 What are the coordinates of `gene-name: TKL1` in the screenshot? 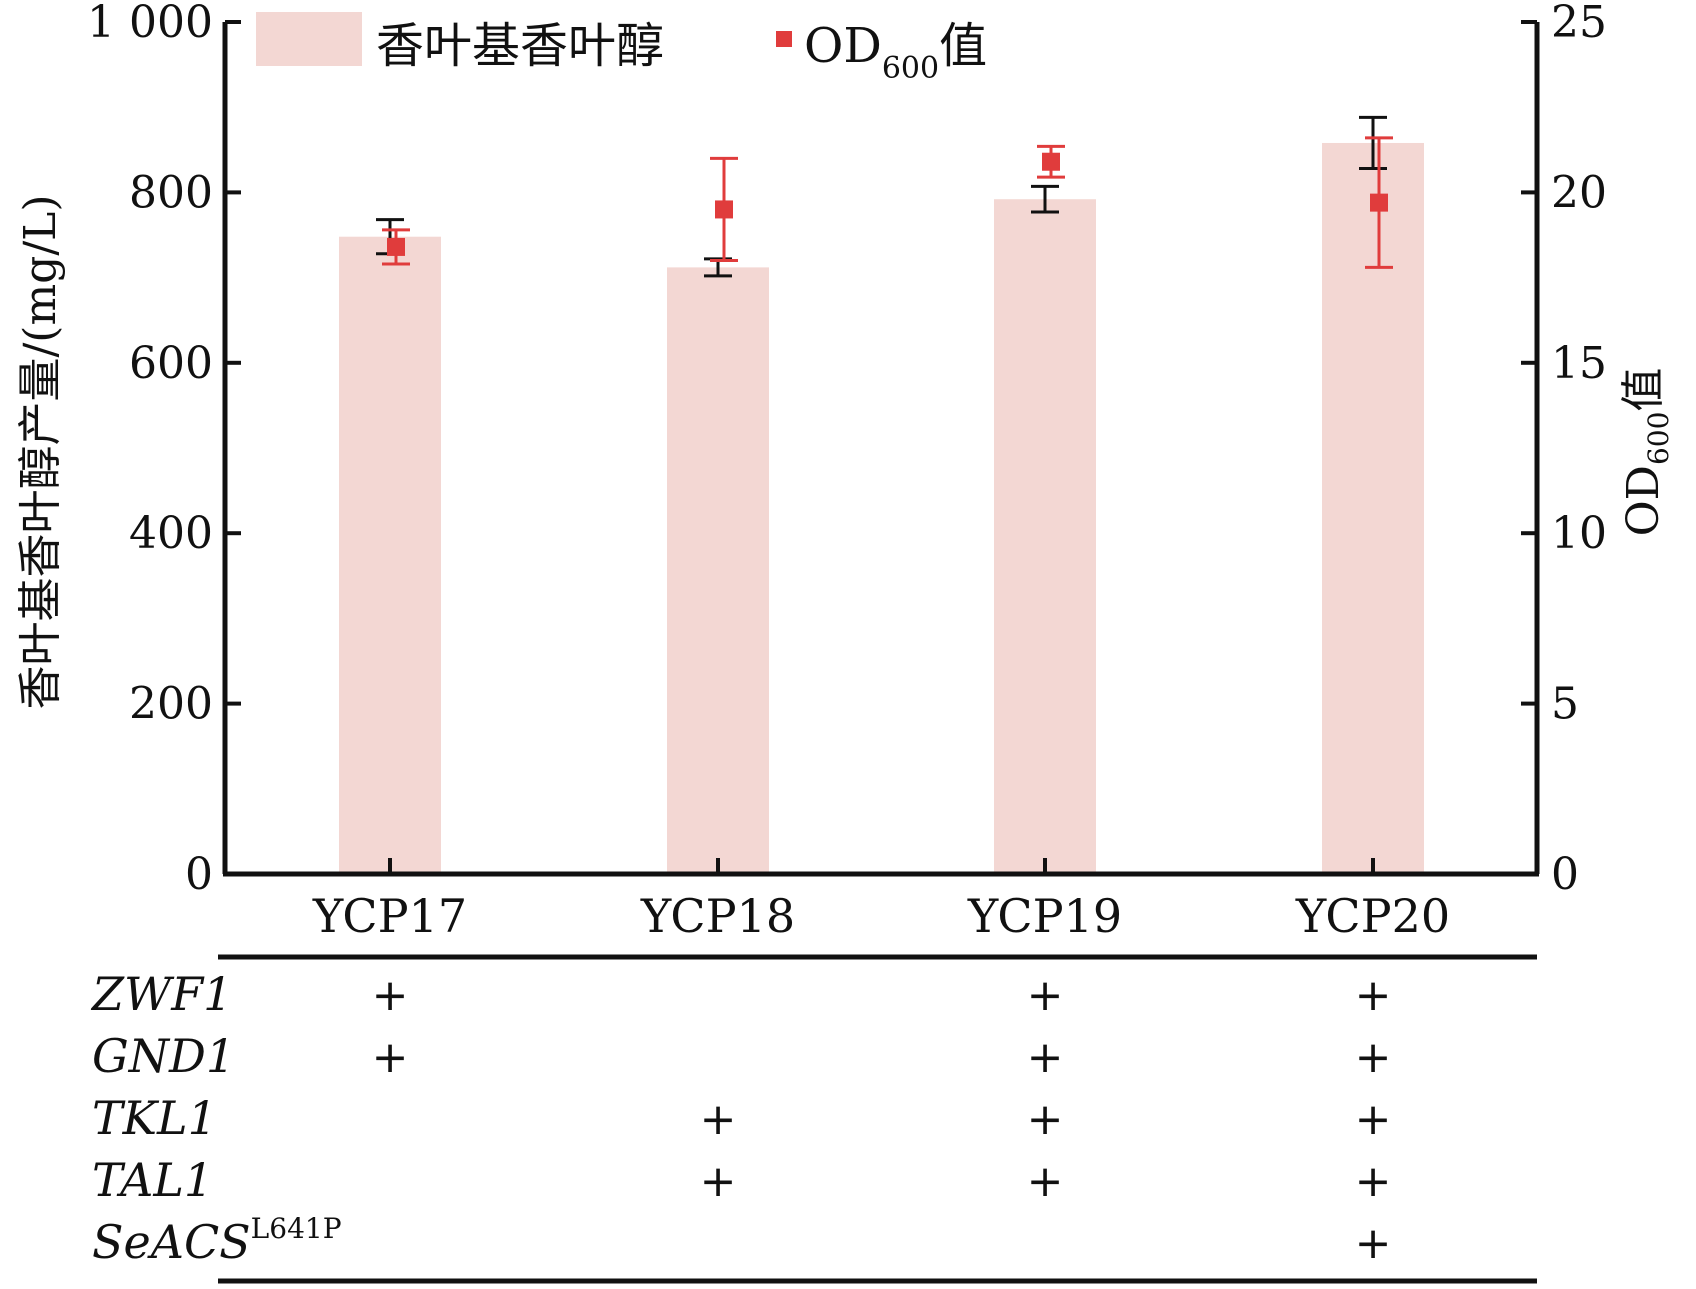 It's located at (154, 1118).